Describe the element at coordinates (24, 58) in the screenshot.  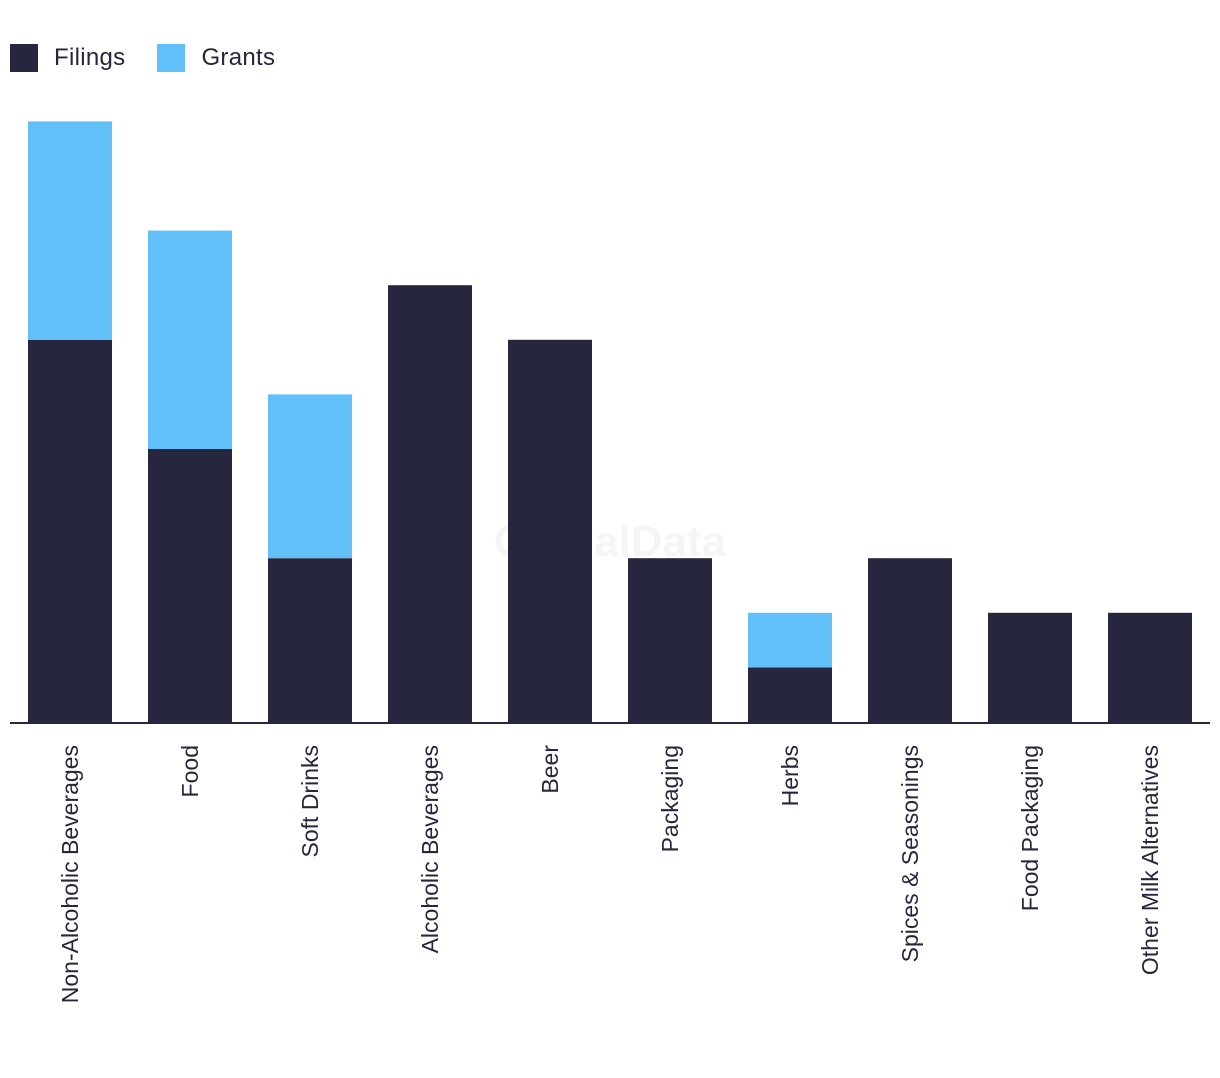
I see `legend-swatch-filings` at that location.